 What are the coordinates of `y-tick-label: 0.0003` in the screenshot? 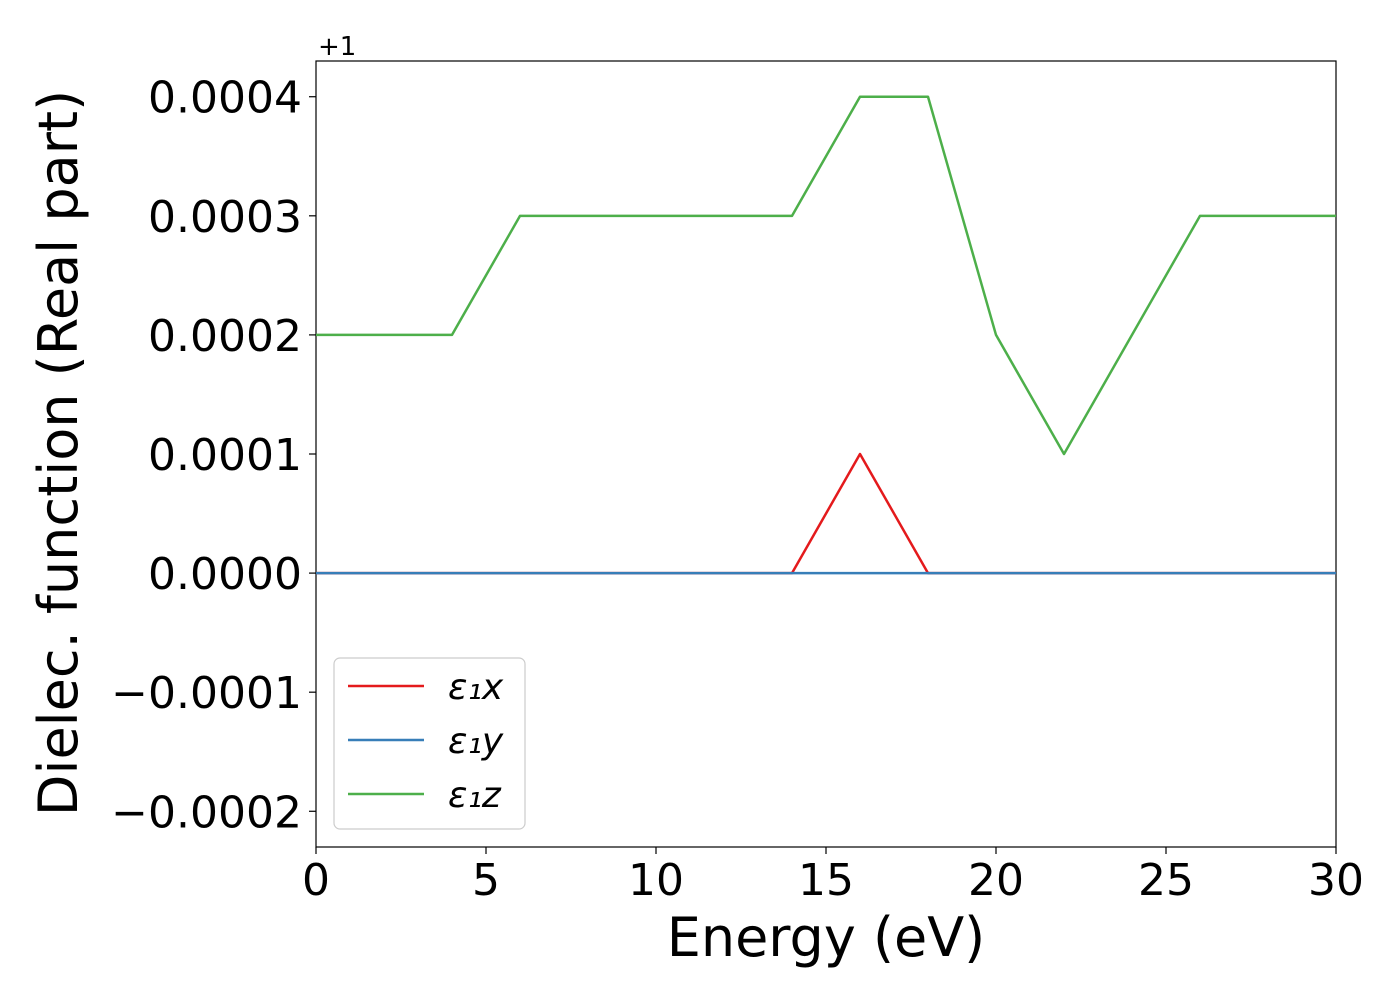 It's located at (225, 217).